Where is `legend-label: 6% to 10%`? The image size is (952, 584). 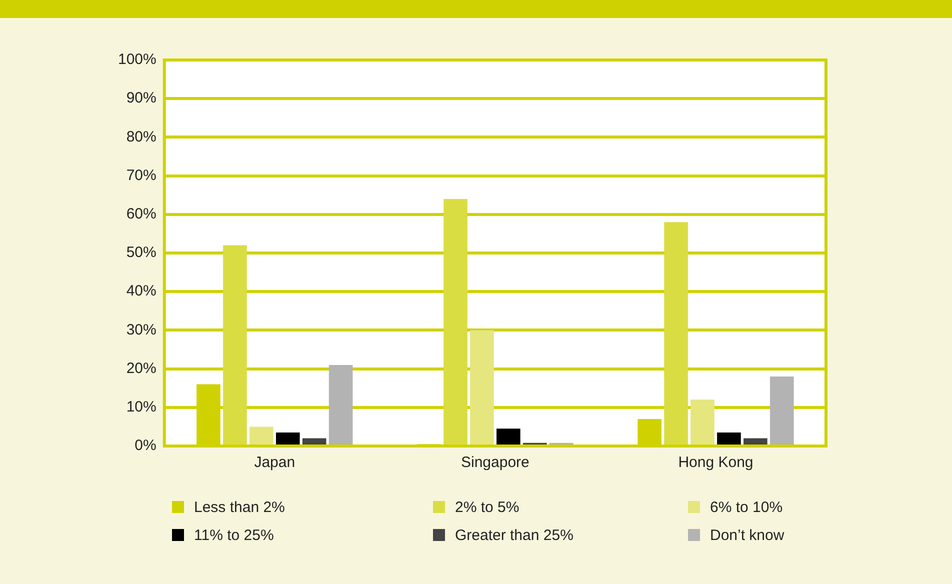
legend-label: 6% to 10% is located at coordinates (746, 507).